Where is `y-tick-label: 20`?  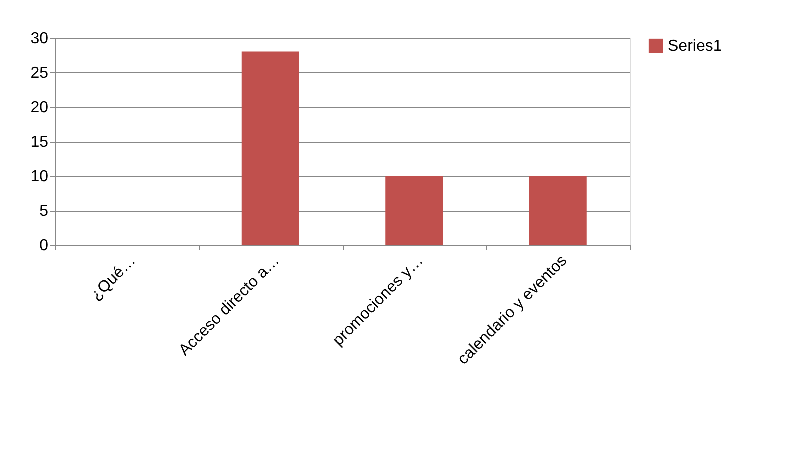
y-tick-label: 20 is located at coordinates (39, 108).